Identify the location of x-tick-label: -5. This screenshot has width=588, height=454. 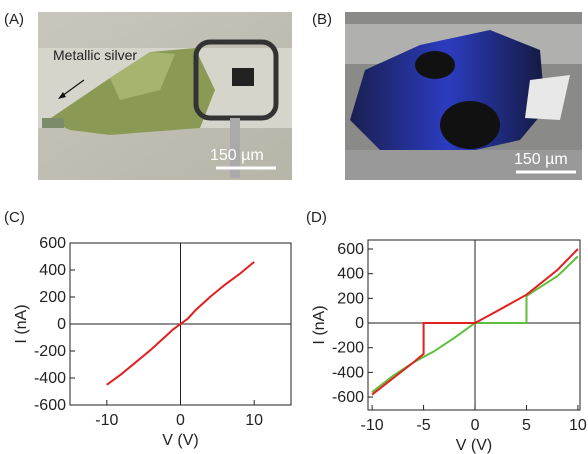
(423, 425).